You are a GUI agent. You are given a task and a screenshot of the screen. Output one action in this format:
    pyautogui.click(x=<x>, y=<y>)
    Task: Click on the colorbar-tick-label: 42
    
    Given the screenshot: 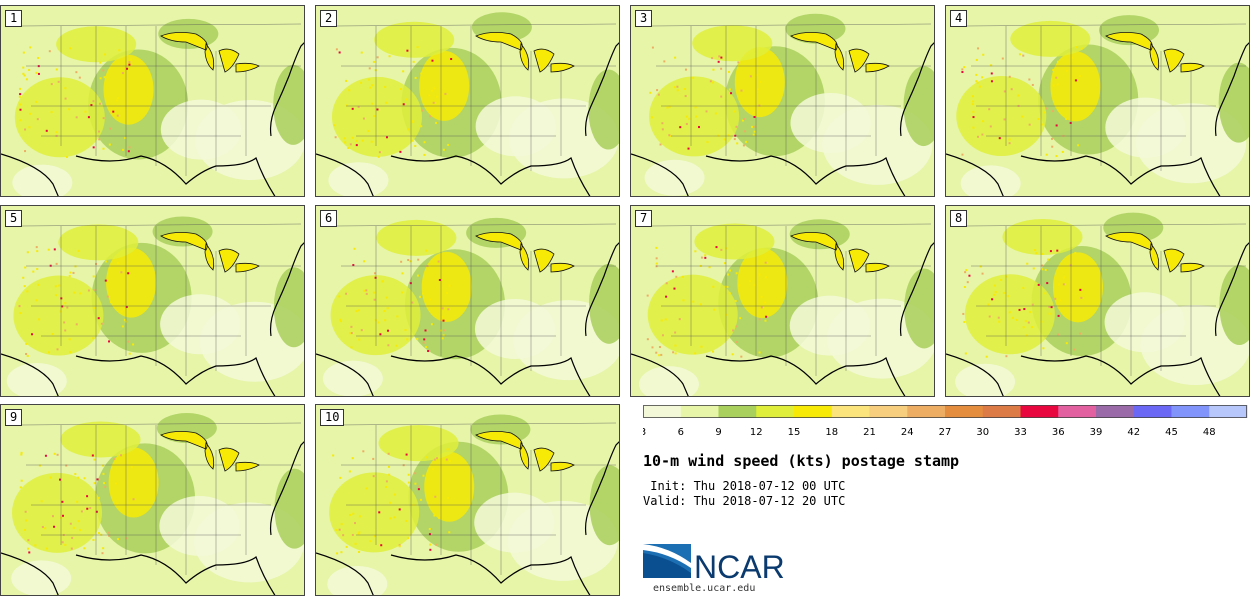 What is the action you would take?
    pyautogui.click(x=1133, y=432)
    